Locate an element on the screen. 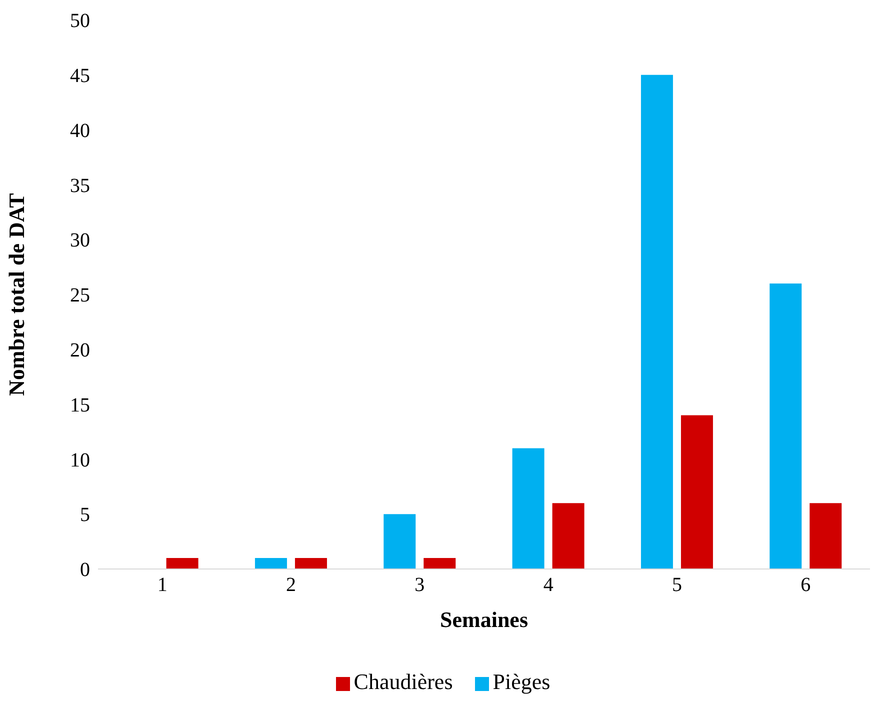 The height and width of the screenshot is (713, 894). y-tick-label: 15 is located at coordinates (80, 405).